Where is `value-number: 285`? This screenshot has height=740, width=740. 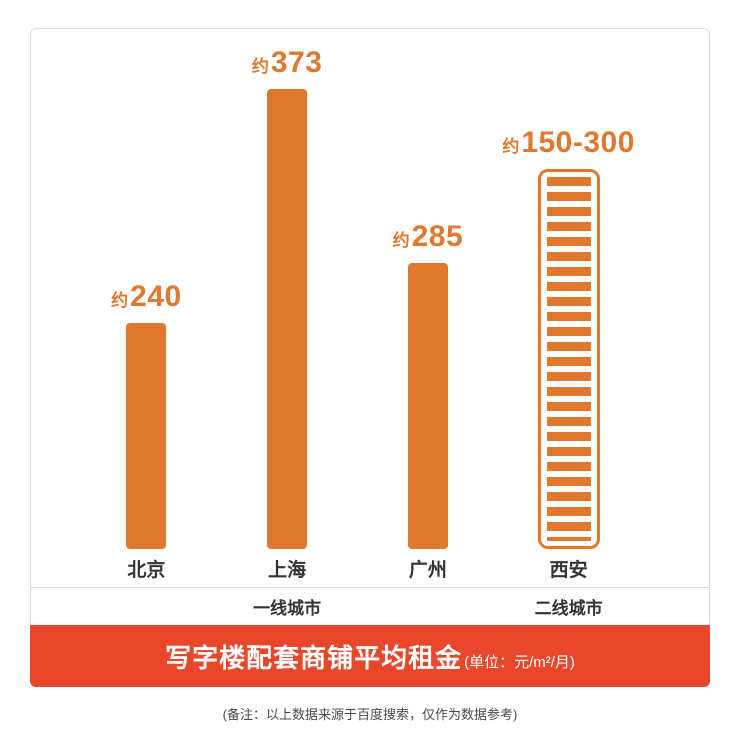
value-number: 285 is located at coordinates (437, 236).